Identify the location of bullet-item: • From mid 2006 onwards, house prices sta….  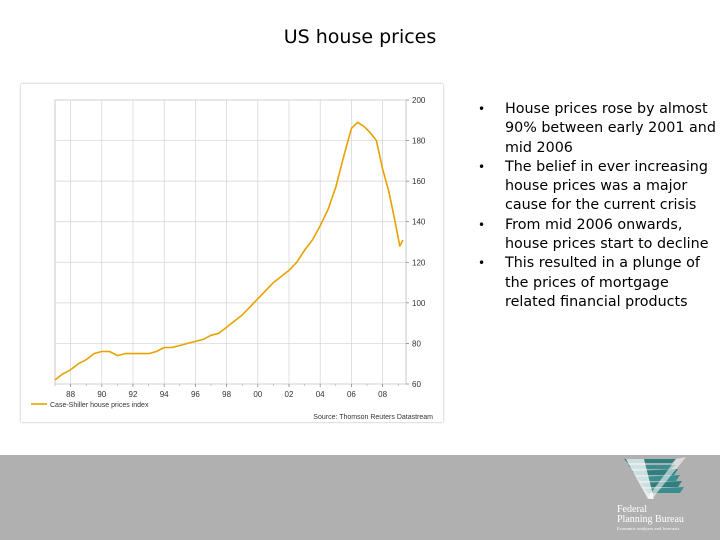
(597, 235).